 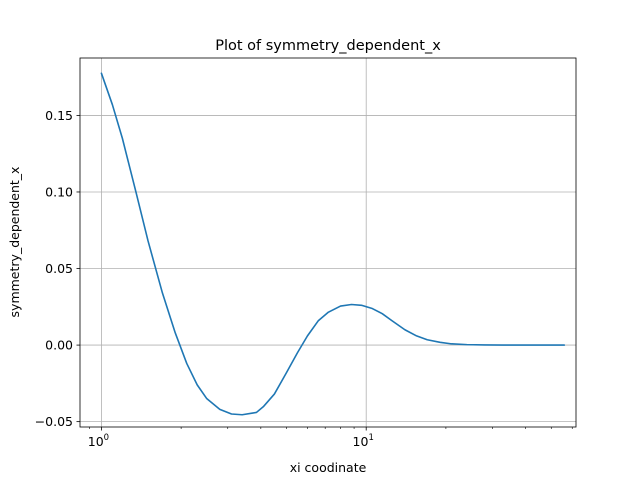 What do you see at coordinates (14, 242) in the screenshot?
I see `y-axis-label: symmetry_dependent_x` at bounding box center [14, 242].